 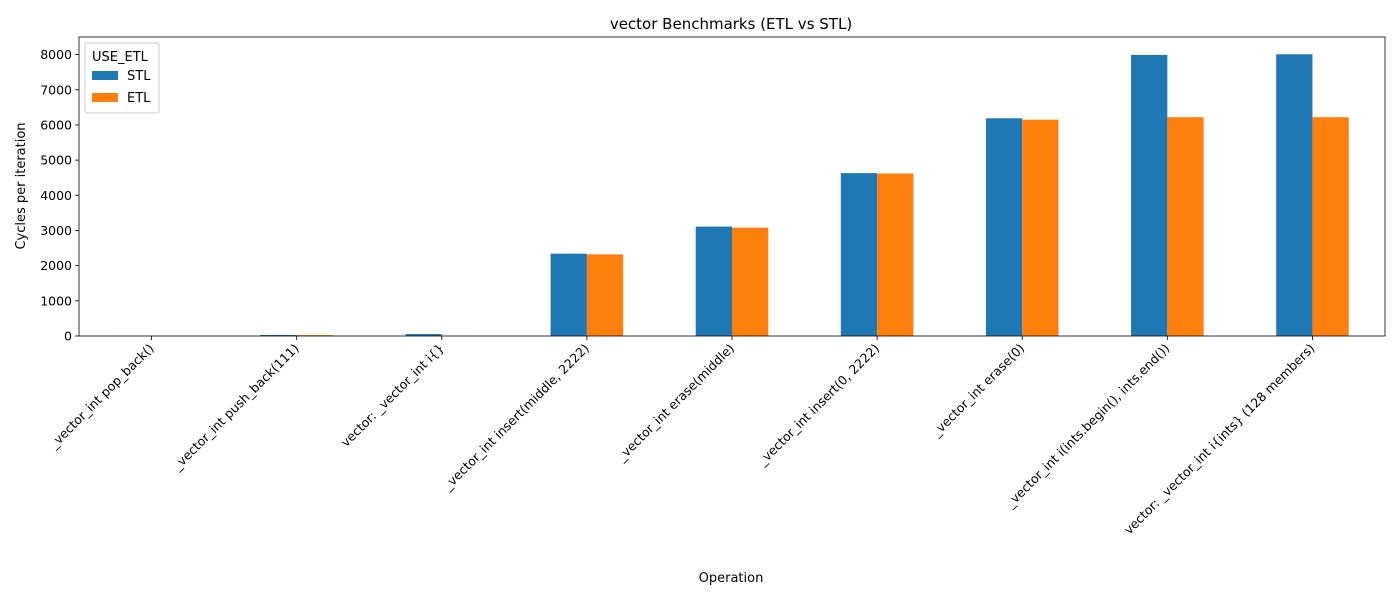 What do you see at coordinates (56, 89) in the screenshot?
I see `y-tick-label: 7000` at bounding box center [56, 89].